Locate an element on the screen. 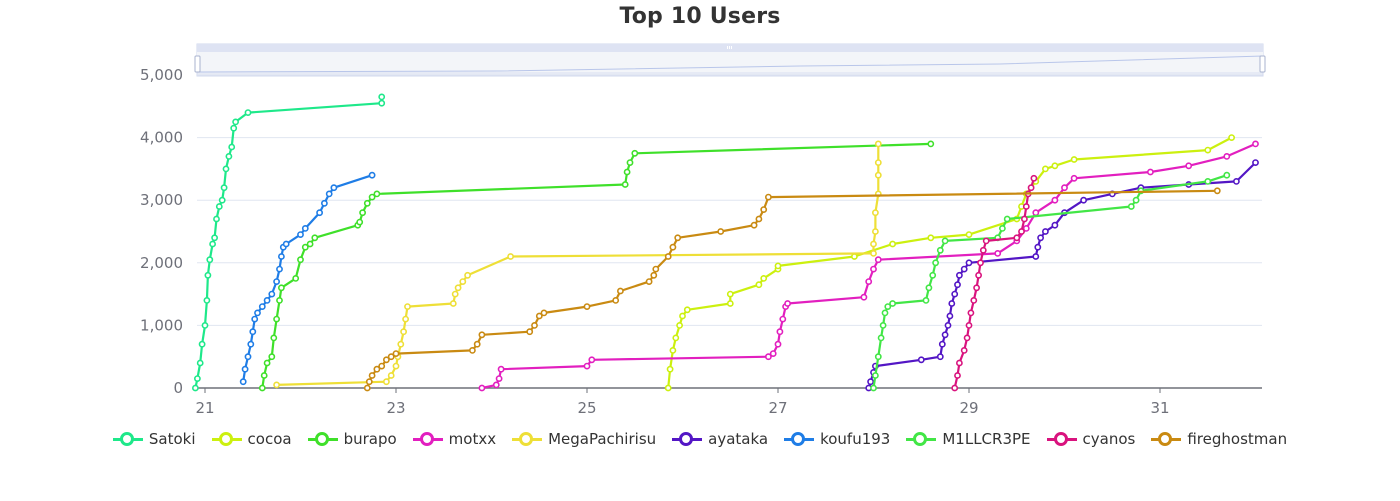  legend-item-cocoa: cocoa is located at coordinates (251, 439).